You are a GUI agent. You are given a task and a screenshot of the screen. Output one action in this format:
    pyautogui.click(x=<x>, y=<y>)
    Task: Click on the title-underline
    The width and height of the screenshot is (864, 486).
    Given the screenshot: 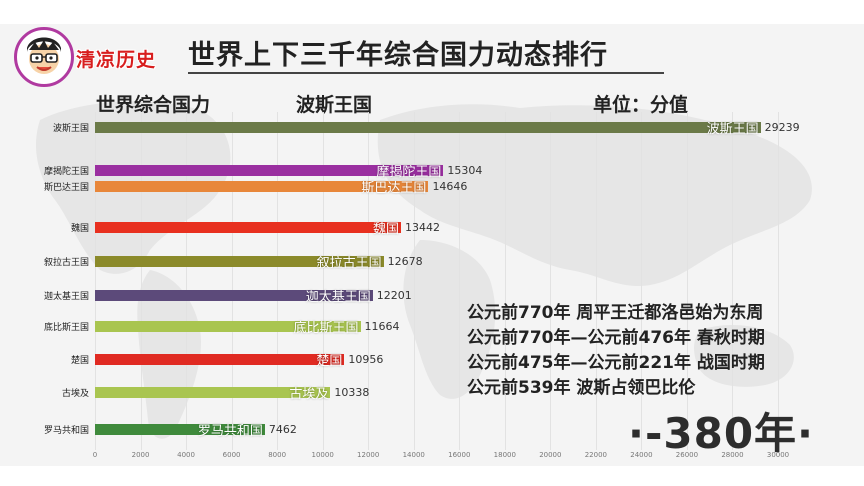 What is the action you would take?
    pyautogui.click(x=426, y=73)
    